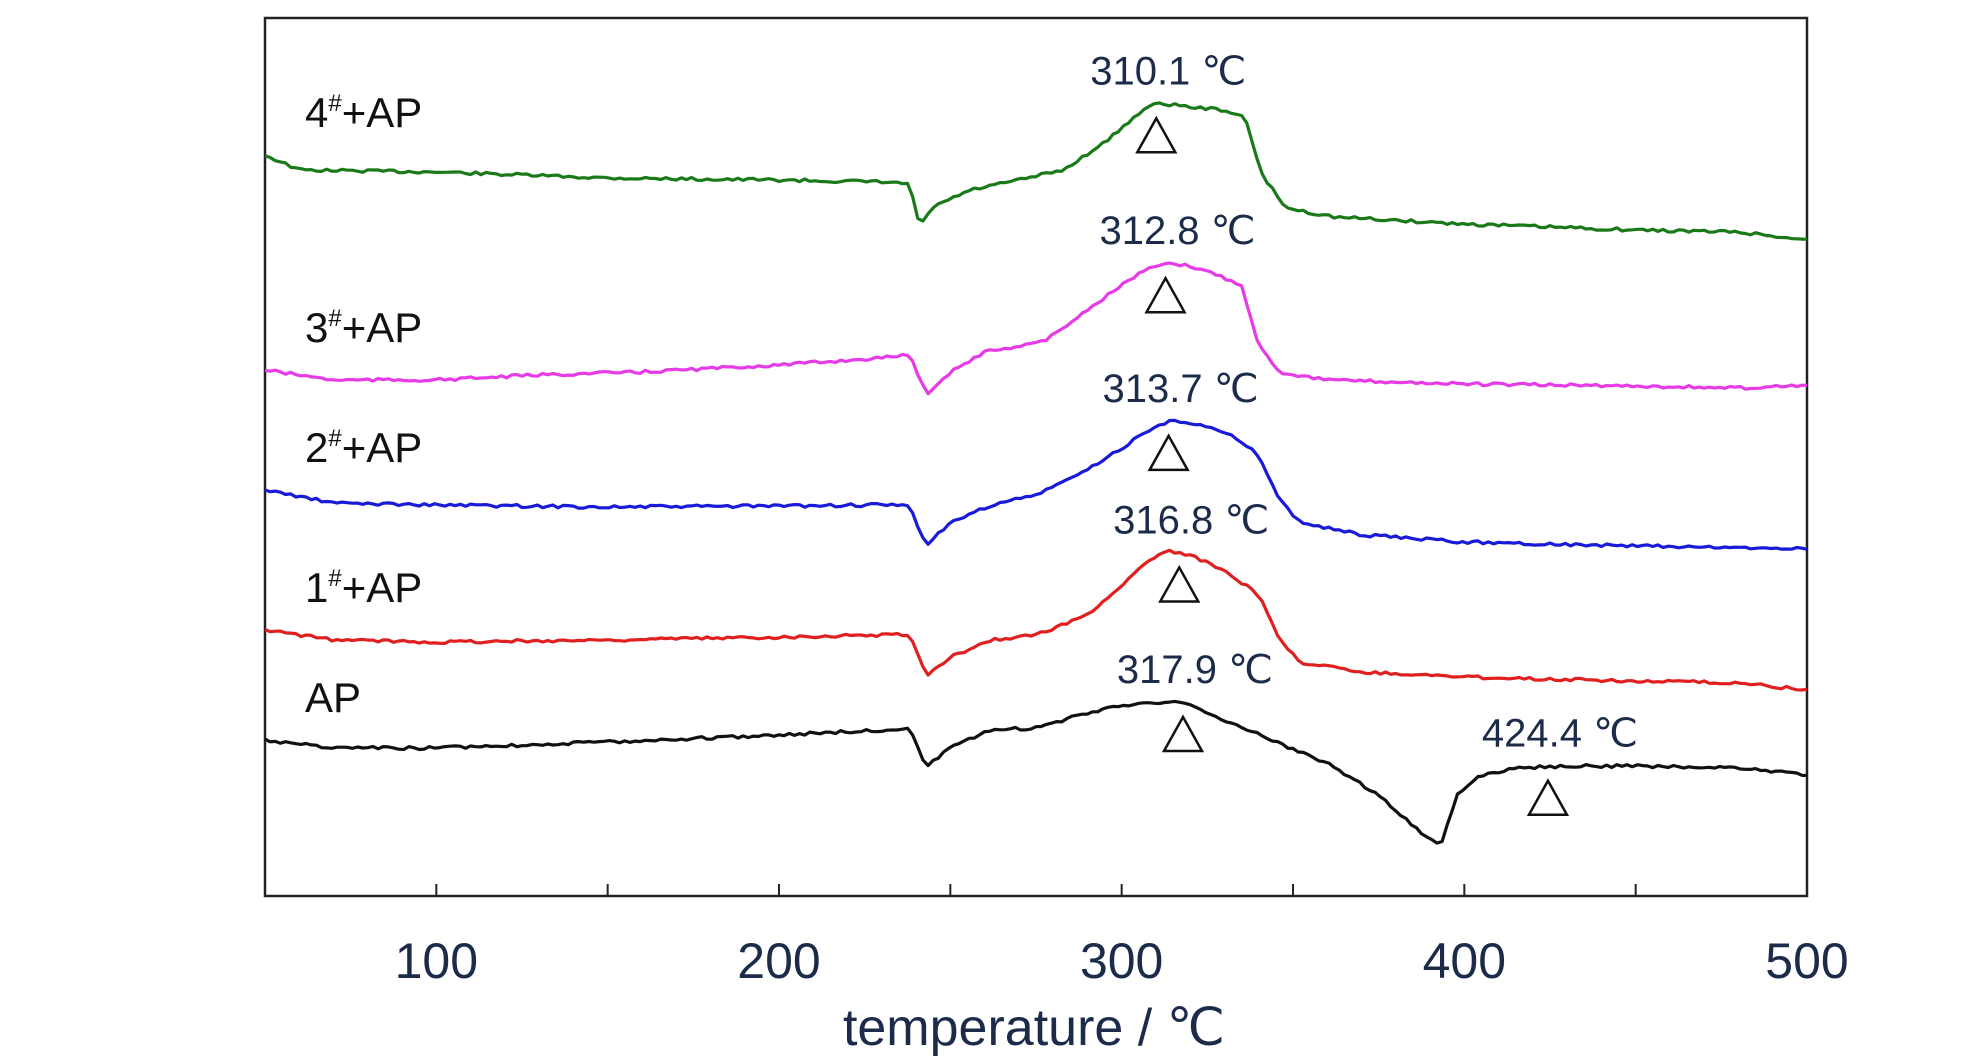 The height and width of the screenshot is (1063, 1984). I want to click on series-label: AP, so click(333, 697).